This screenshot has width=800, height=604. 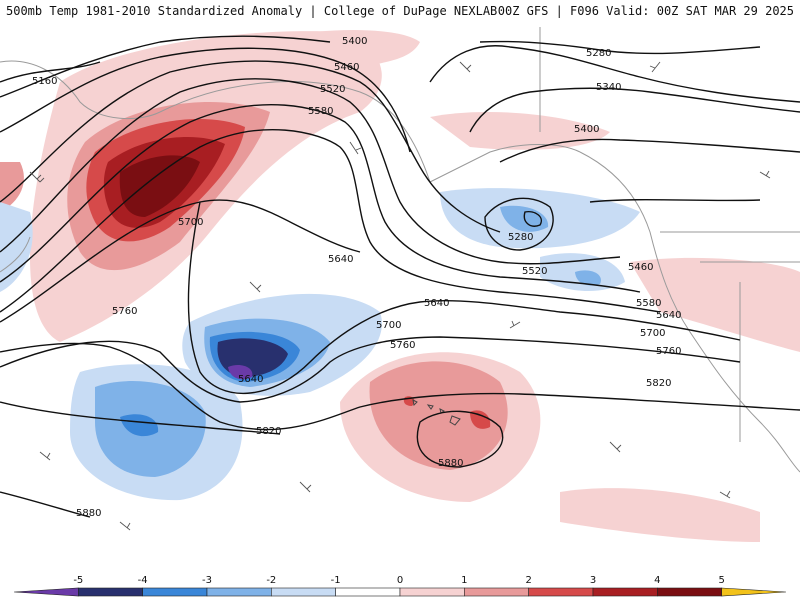 I want to click on colorbar-tick-label: 4, so click(x=657, y=580).